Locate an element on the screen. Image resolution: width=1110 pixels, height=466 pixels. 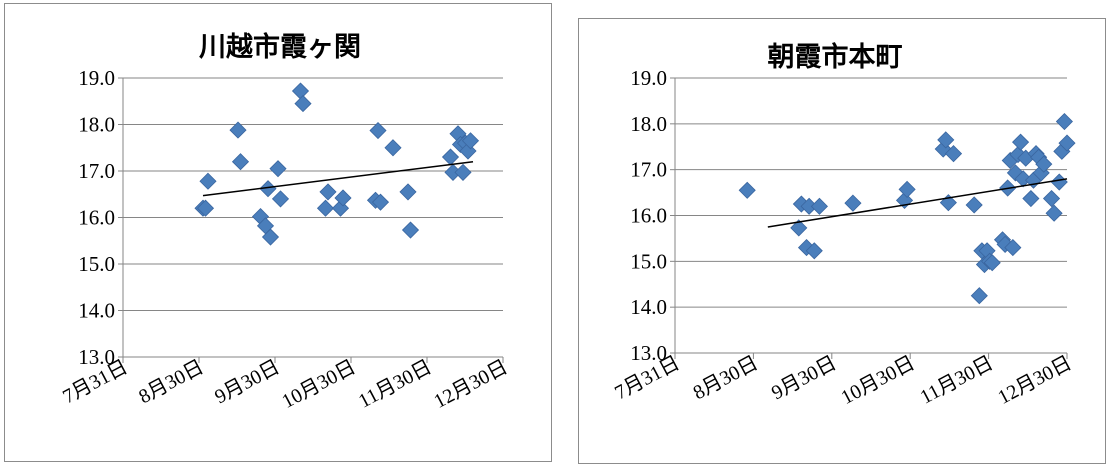
chart-title: 朝霞市本町 is located at coordinates (835, 57).